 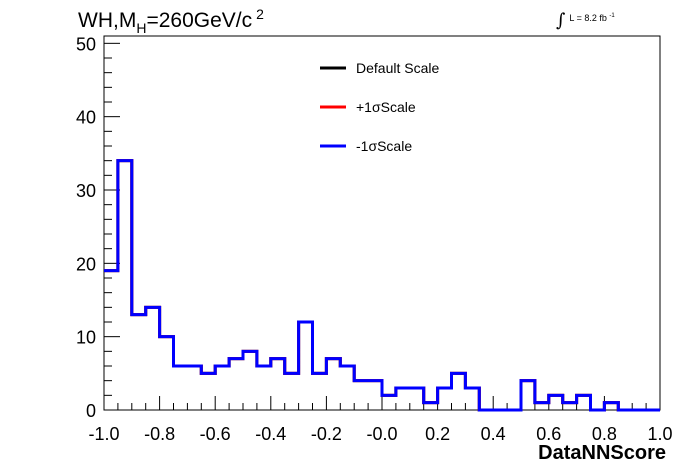 What do you see at coordinates (86, 118) in the screenshot?
I see `y-tick-label: 40` at bounding box center [86, 118].